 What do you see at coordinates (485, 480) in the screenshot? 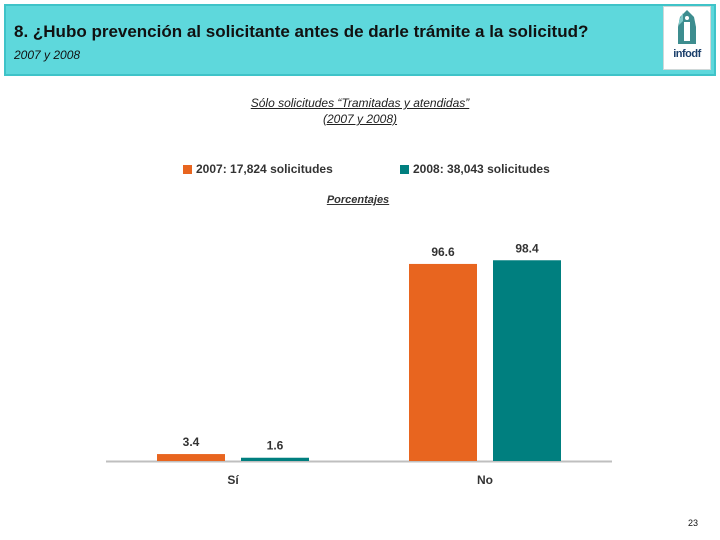
I see `category-label-no: No` at bounding box center [485, 480].